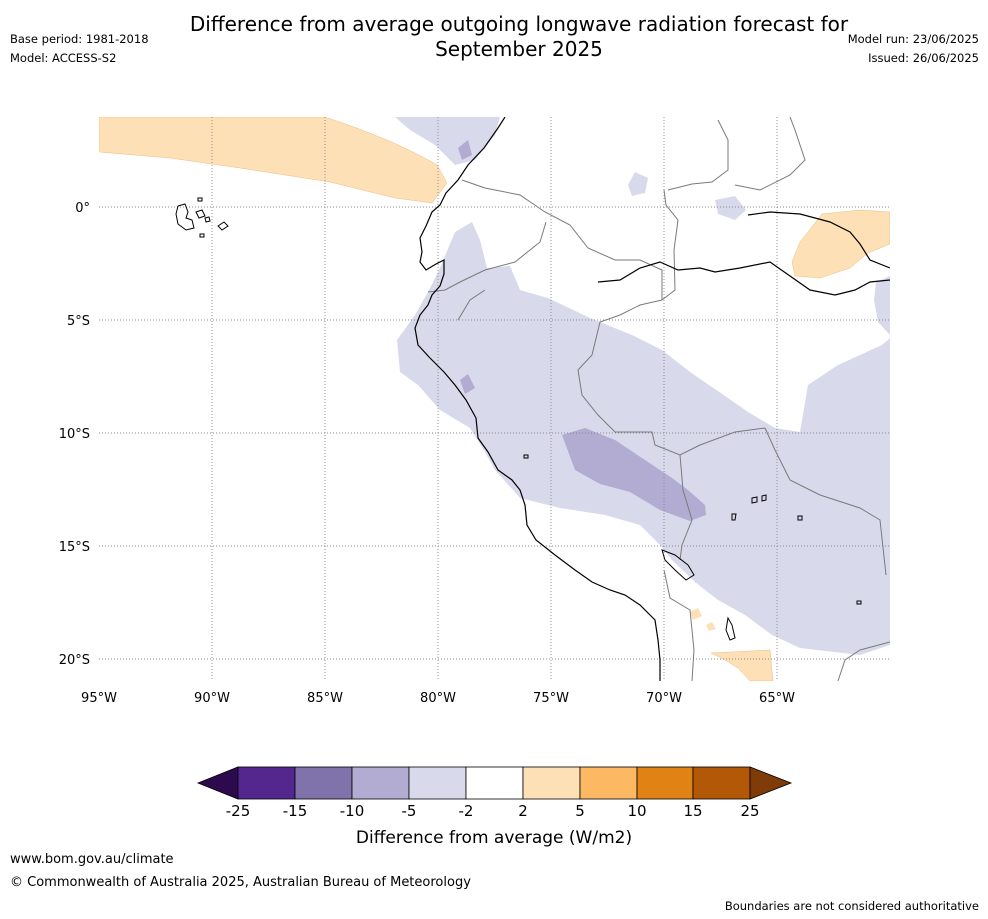 The width and height of the screenshot is (988, 919). What do you see at coordinates (679, 625) in the screenshot?
I see `border-chile-bolivia` at bounding box center [679, 625].